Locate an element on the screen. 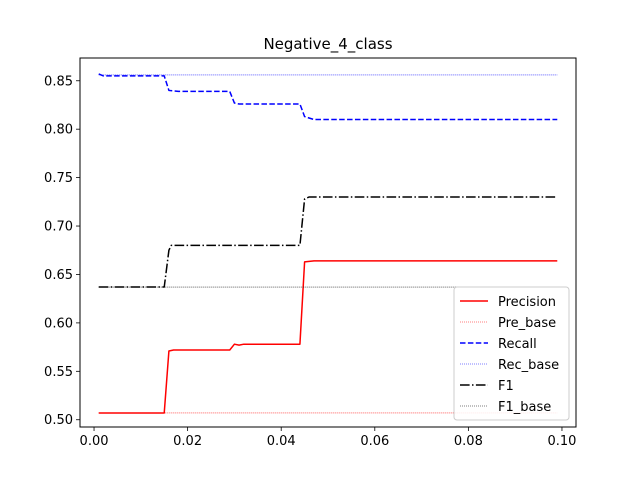 Image resolution: width=640 pixels, height=480 pixels. legend-label: Pre_base is located at coordinates (527, 323).